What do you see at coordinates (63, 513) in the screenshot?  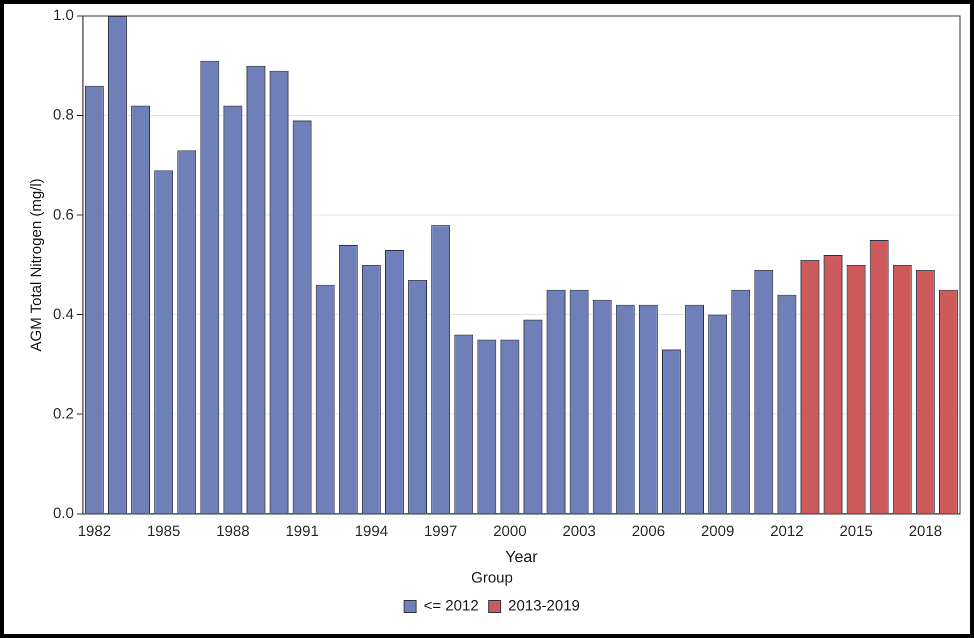 I see `y-tick-label: 0.0` at bounding box center [63, 513].